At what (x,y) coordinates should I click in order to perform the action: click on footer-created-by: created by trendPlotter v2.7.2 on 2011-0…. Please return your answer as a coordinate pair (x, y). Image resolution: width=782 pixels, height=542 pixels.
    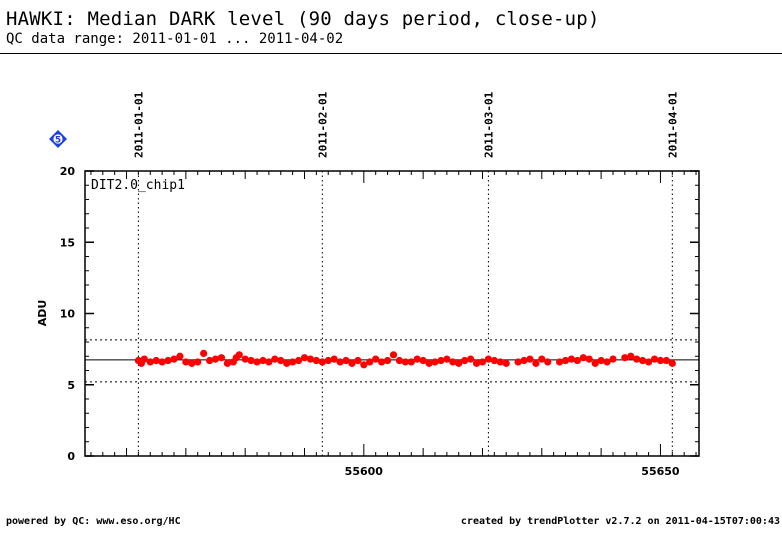
    Looking at the image, I should click on (620, 521).